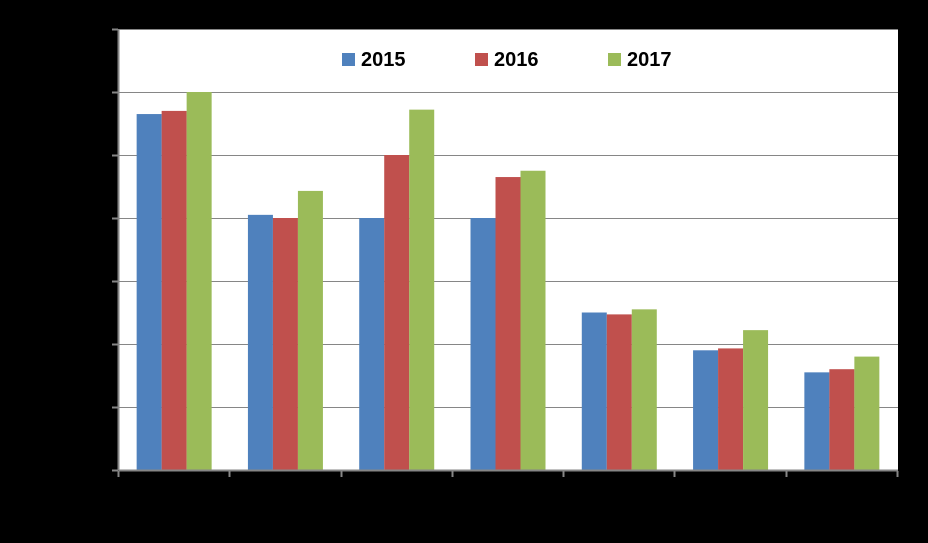  I want to click on legend-label-2016: 2016, so click(516, 60).